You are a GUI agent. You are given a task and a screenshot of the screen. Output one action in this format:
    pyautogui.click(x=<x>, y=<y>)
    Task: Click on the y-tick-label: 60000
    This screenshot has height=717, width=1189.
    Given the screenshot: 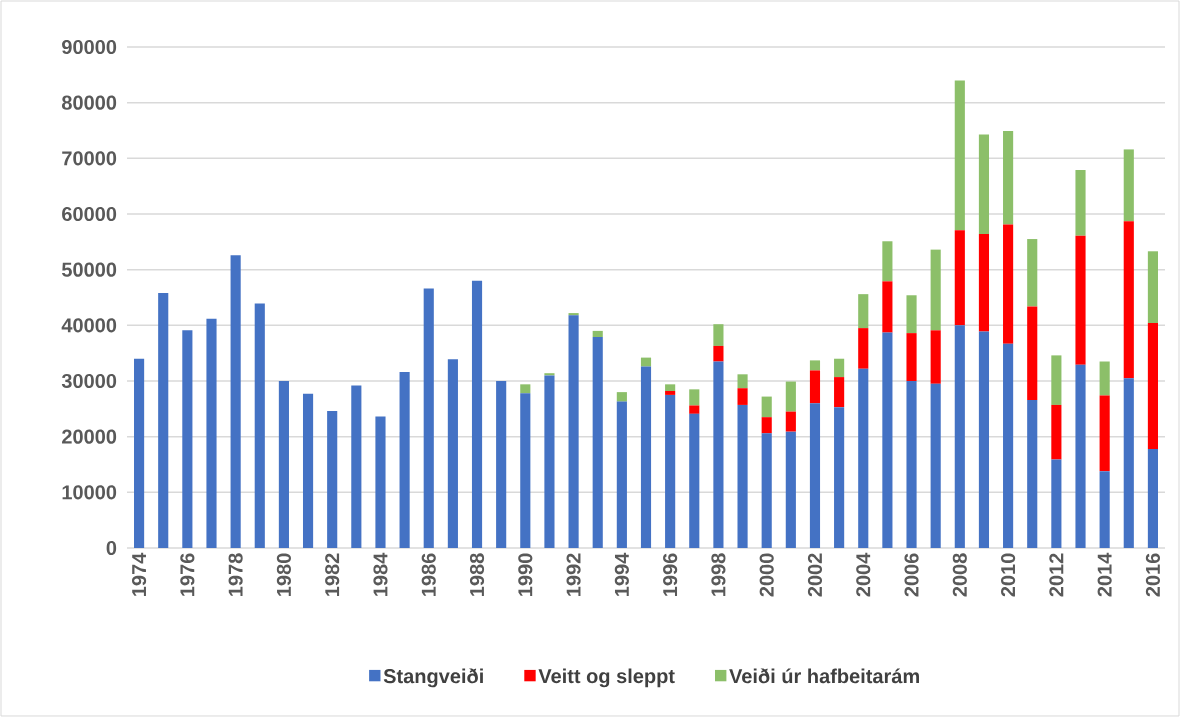 What is the action you would take?
    pyautogui.click(x=89, y=214)
    